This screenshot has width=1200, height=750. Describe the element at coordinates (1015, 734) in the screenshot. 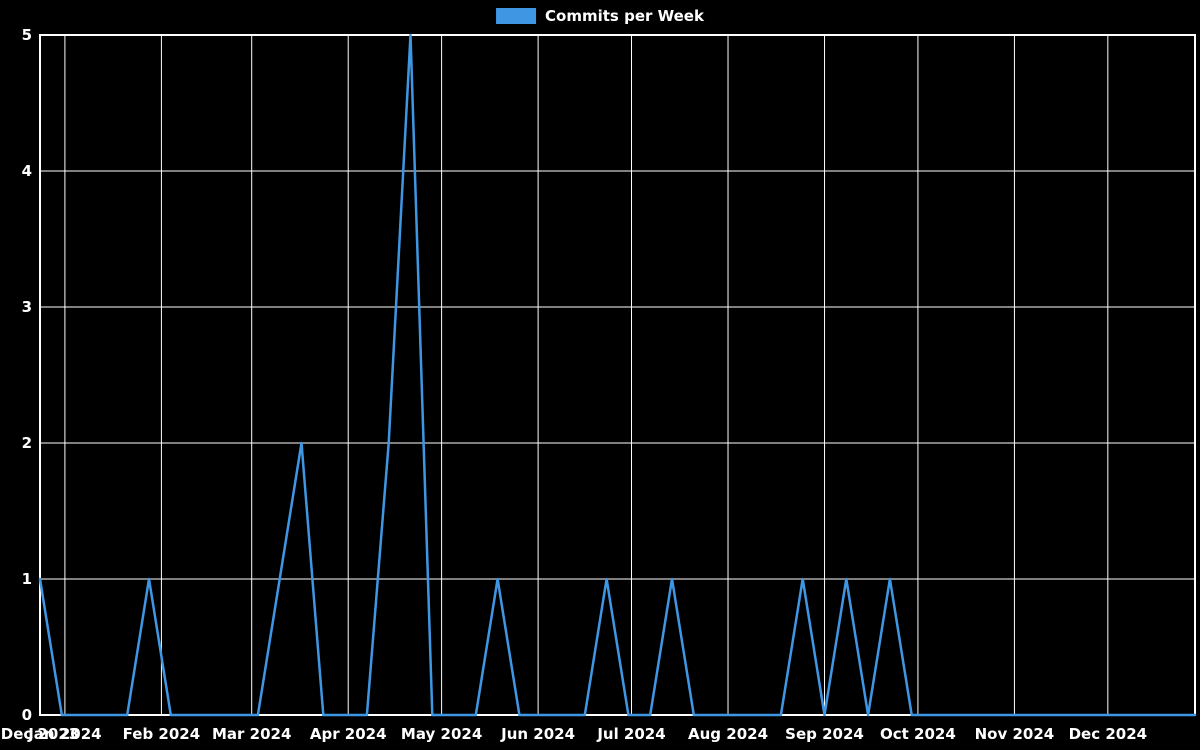

I see `x-tick-label: Nov 2024` at that location.